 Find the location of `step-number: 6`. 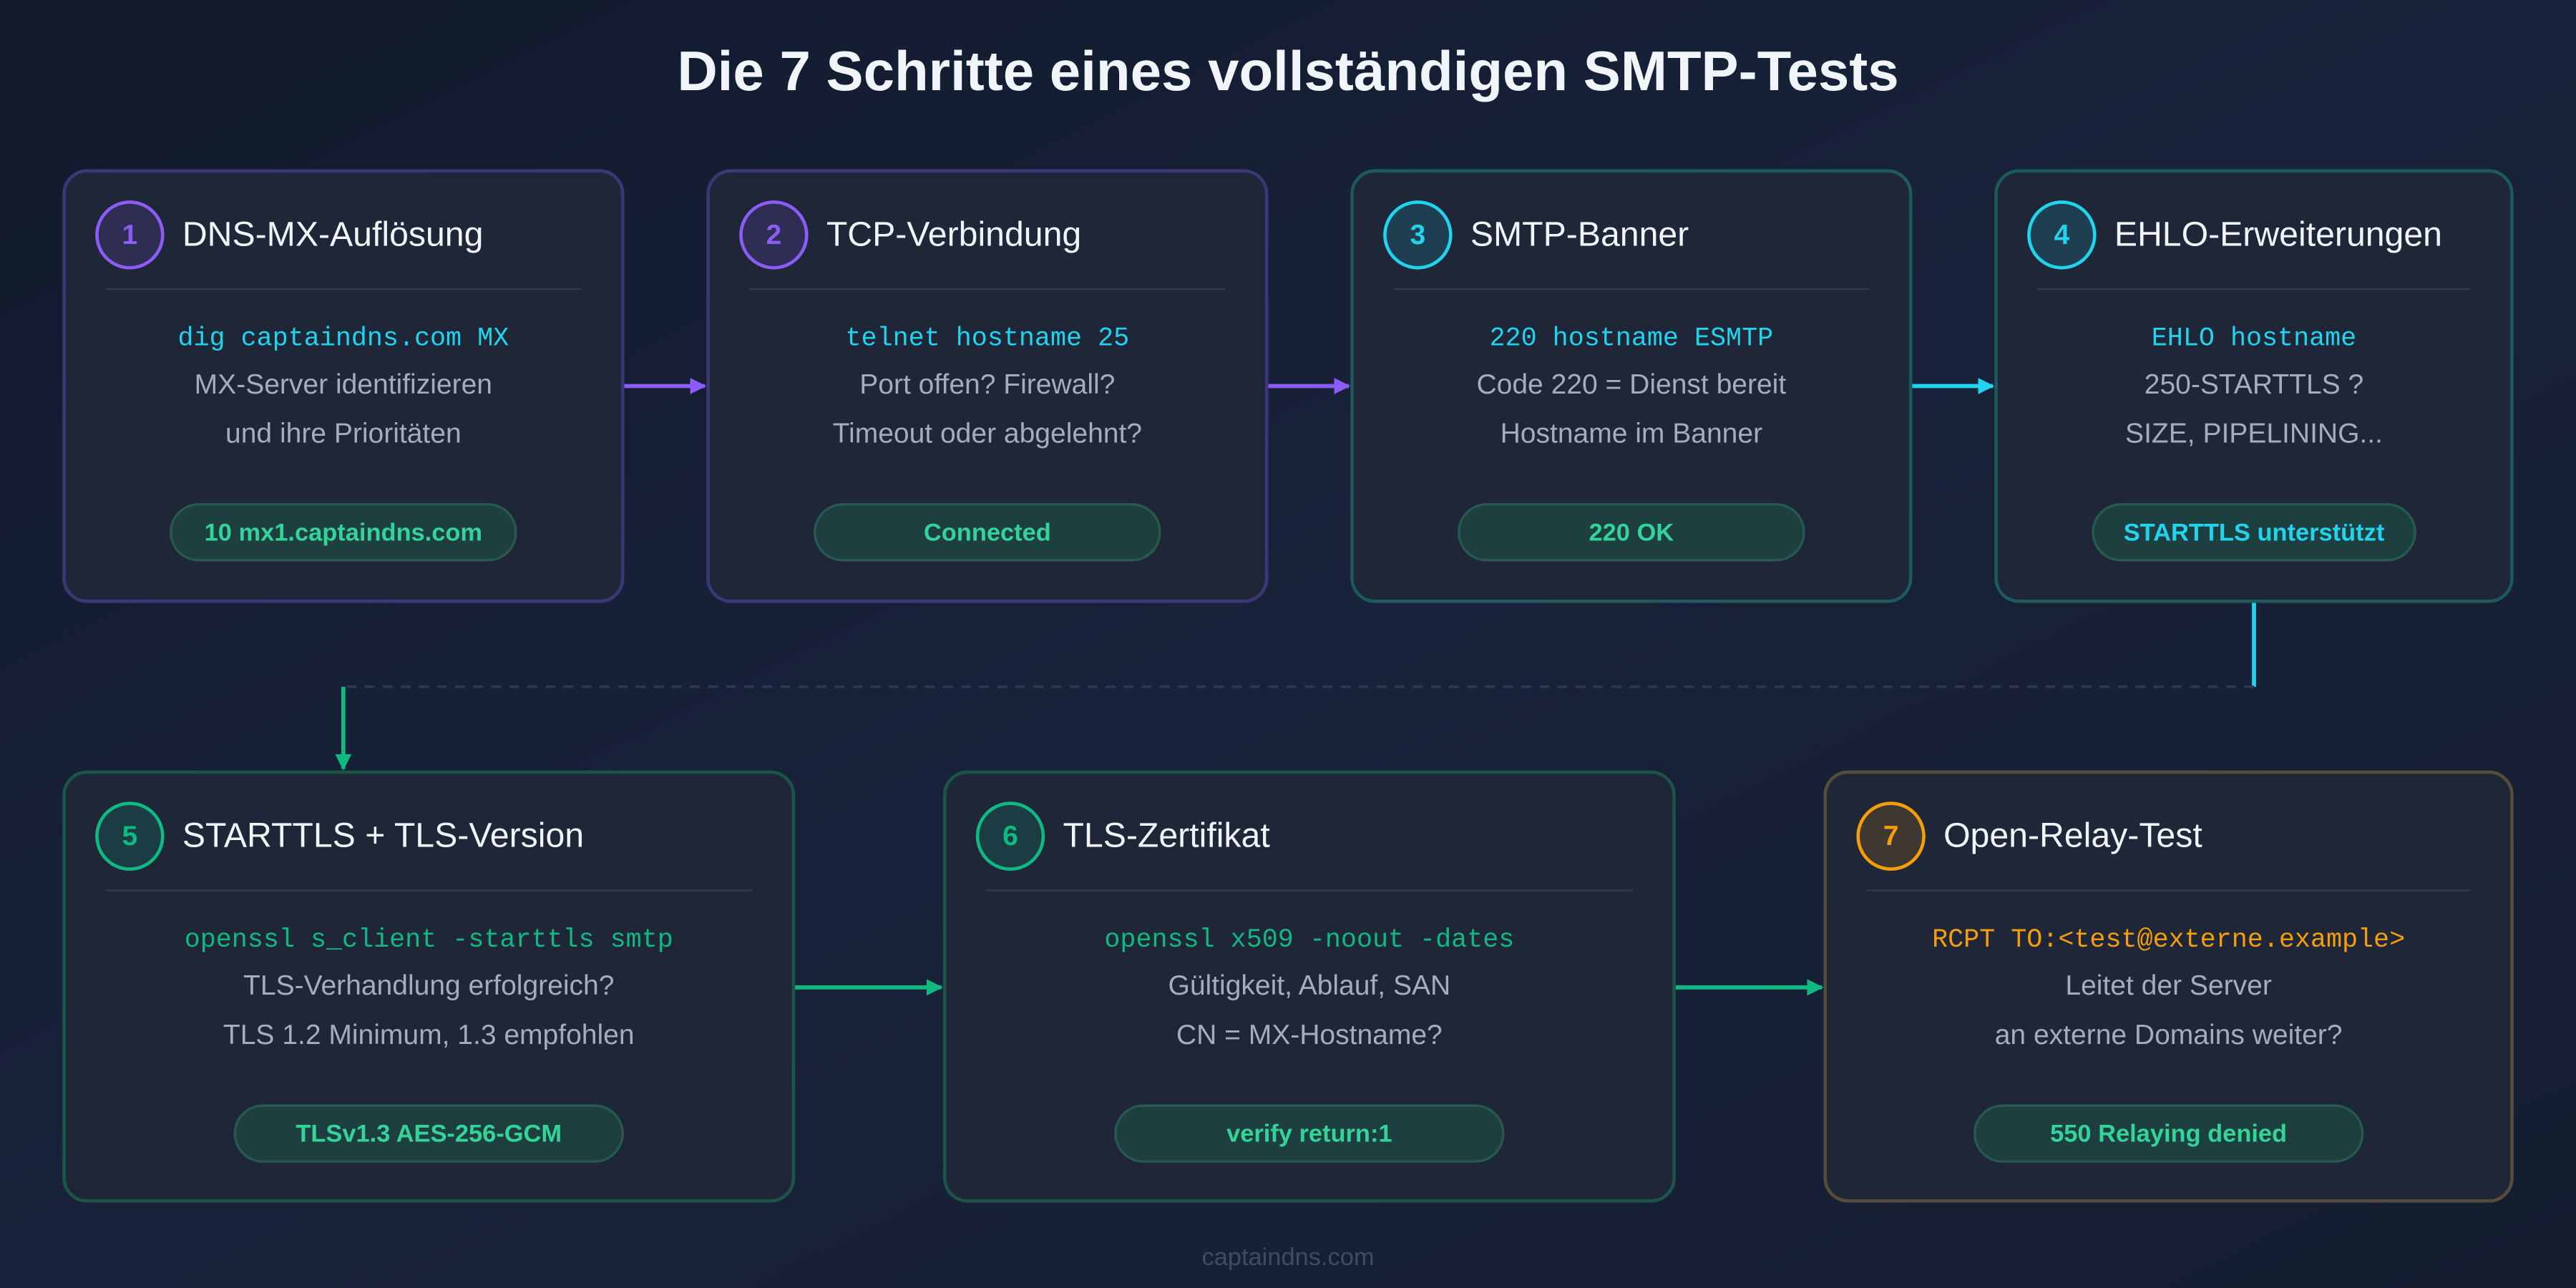

step-number: 6 is located at coordinates (1010, 836).